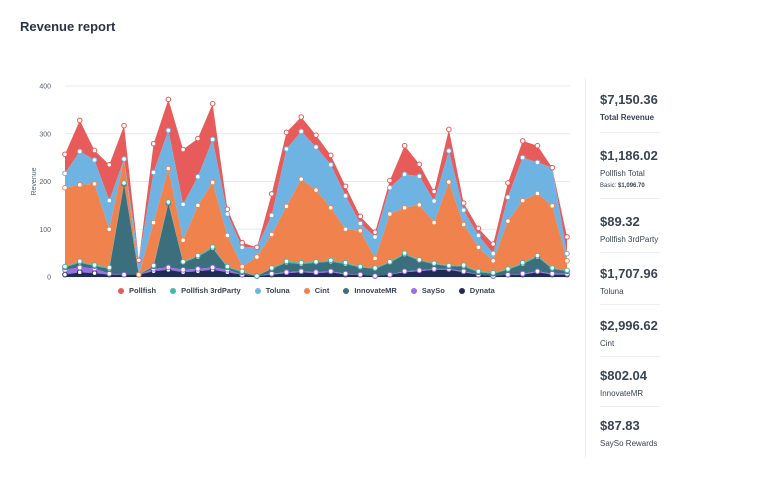  Describe the element at coordinates (620, 425) in the screenshot. I see `stat-value: $87.83` at that location.